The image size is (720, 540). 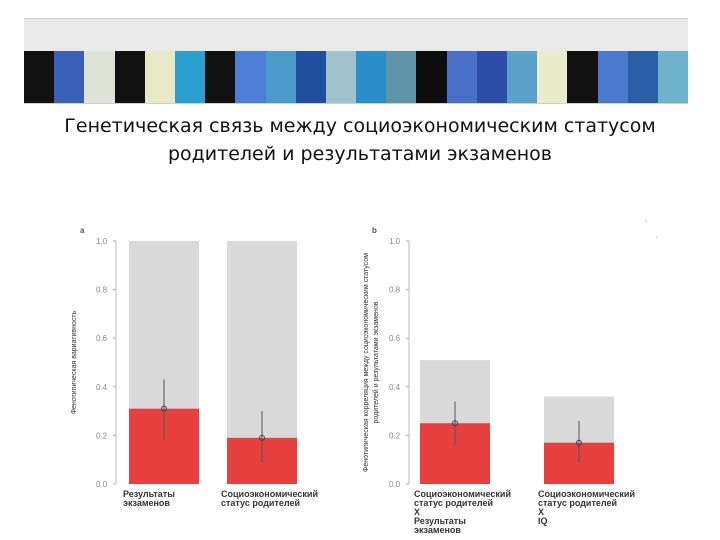 What do you see at coordinates (395, 387) in the screenshot?
I see `chart-b-y-tick-label: 0.4` at bounding box center [395, 387].